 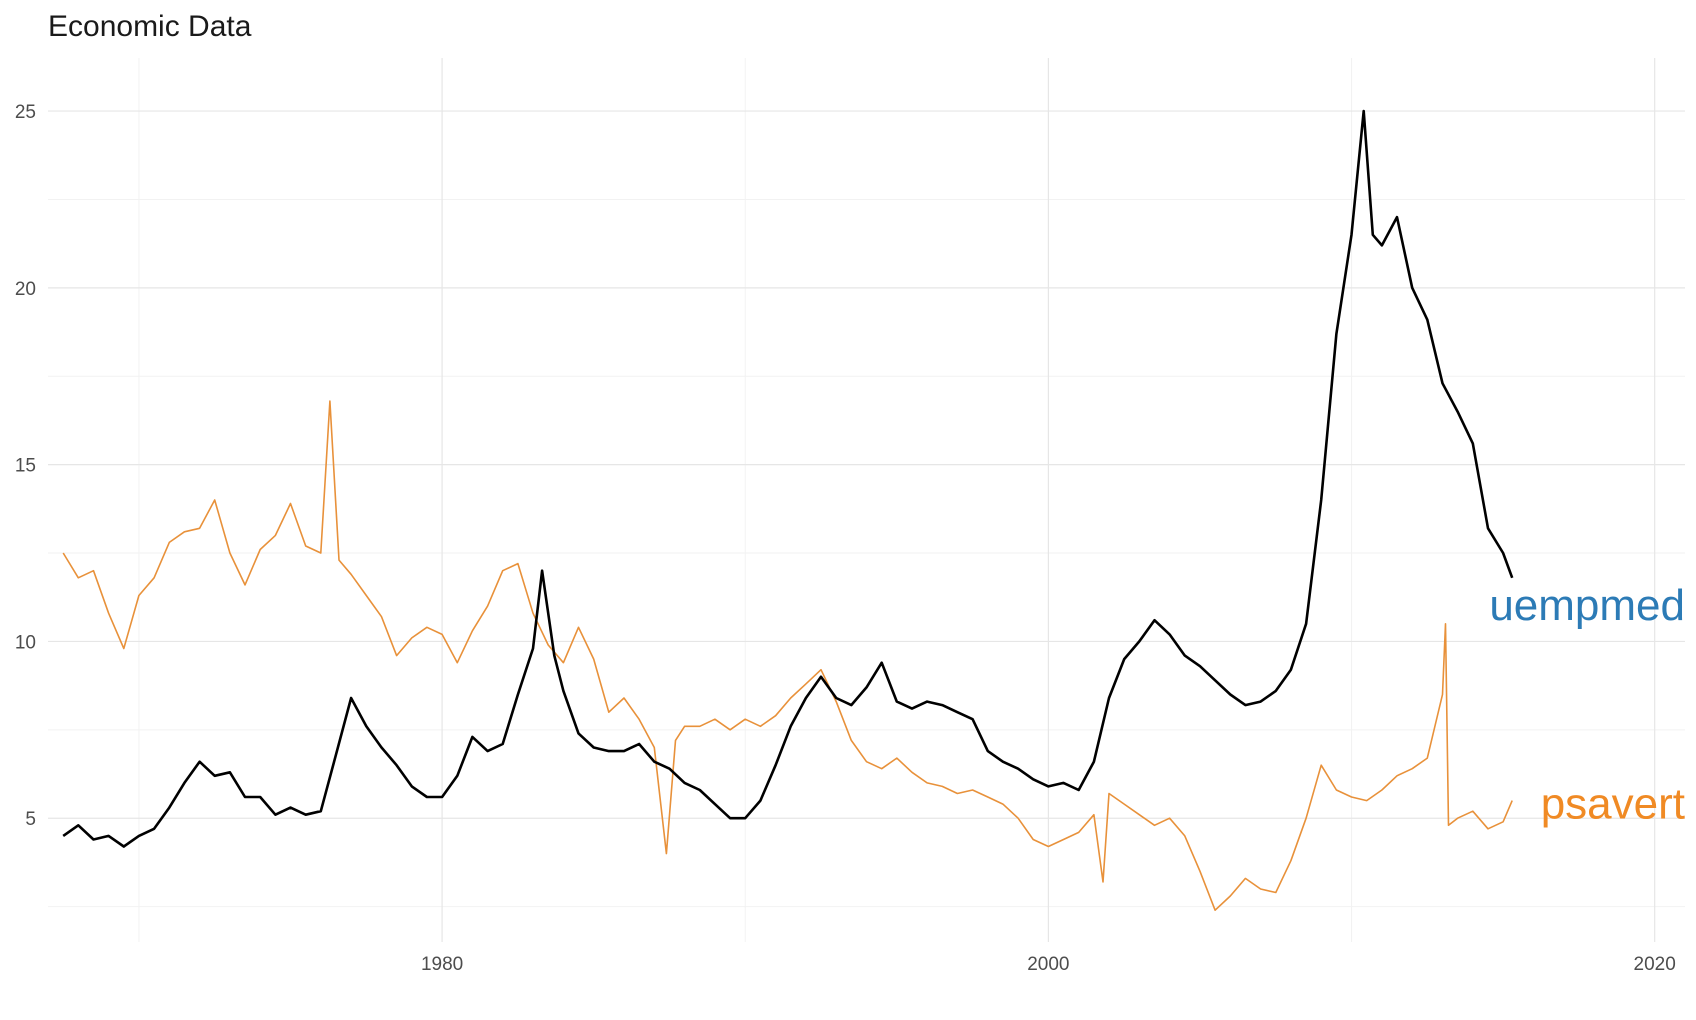 What do you see at coordinates (150, 26) in the screenshot?
I see `chart-title: Economic Data` at bounding box center [150, 26].